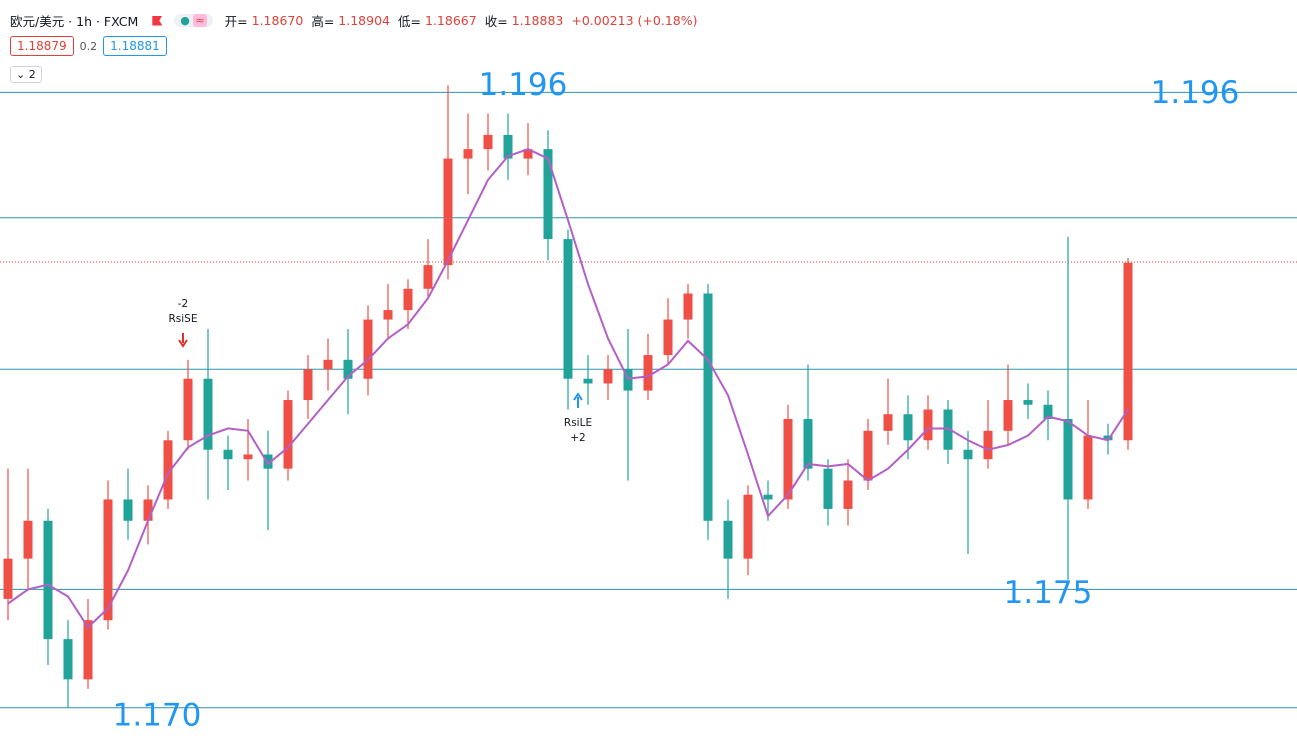  I want to click on buy-button: 1.18881, so click(135, 46).